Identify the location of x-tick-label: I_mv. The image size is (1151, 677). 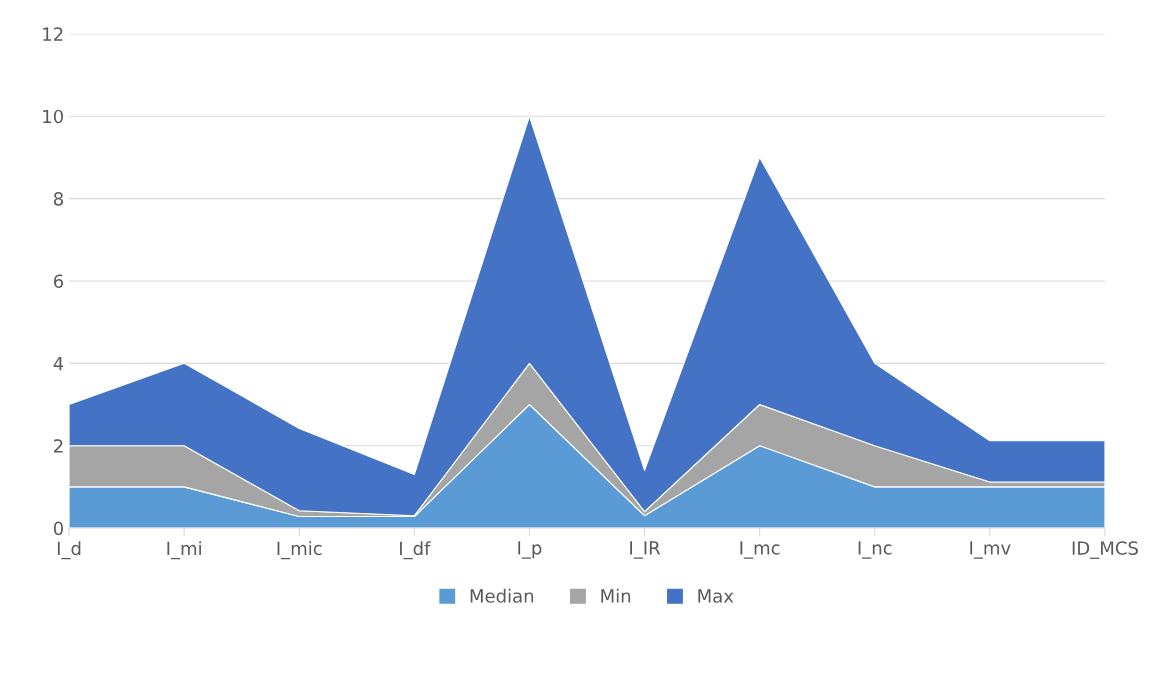
(990, 550).